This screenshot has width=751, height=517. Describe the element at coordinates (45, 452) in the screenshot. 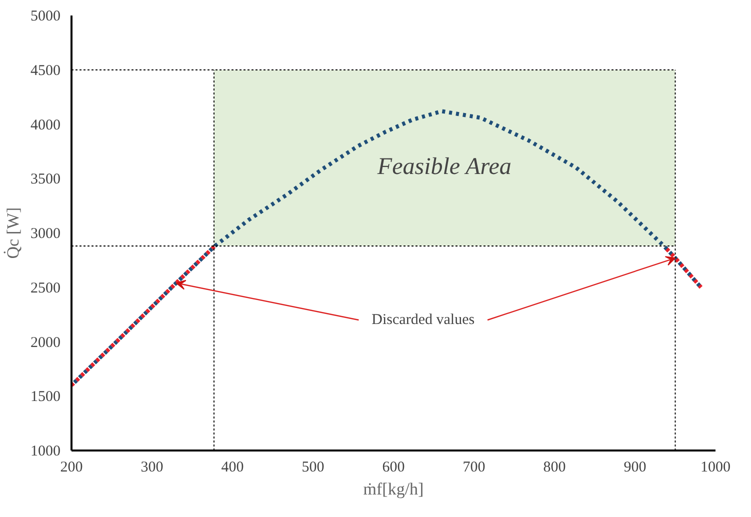

I see `y-tick-label: 1000` at that location.